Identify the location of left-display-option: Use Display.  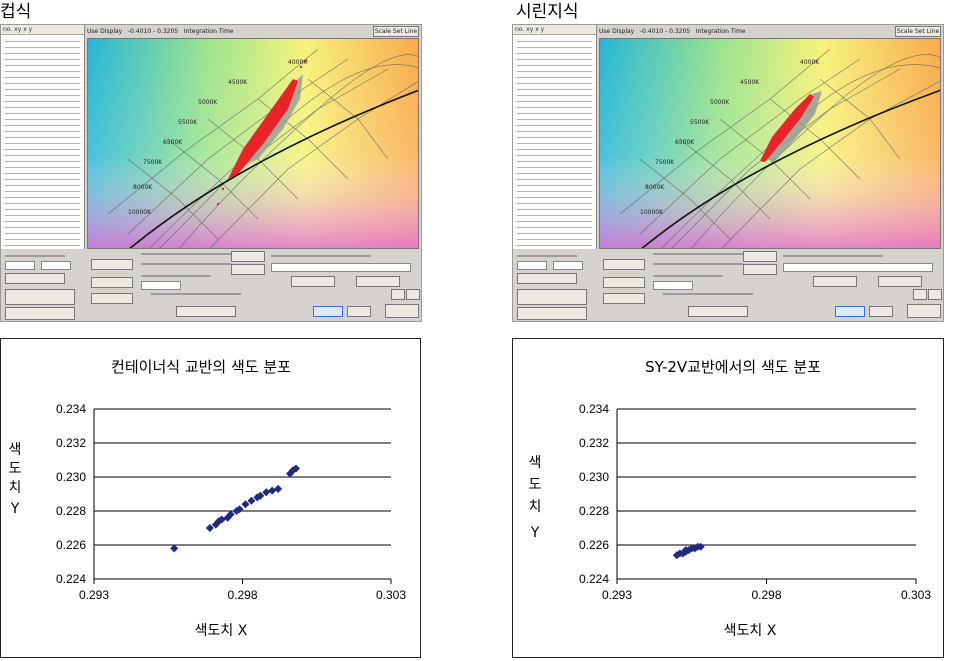
(105, 31).